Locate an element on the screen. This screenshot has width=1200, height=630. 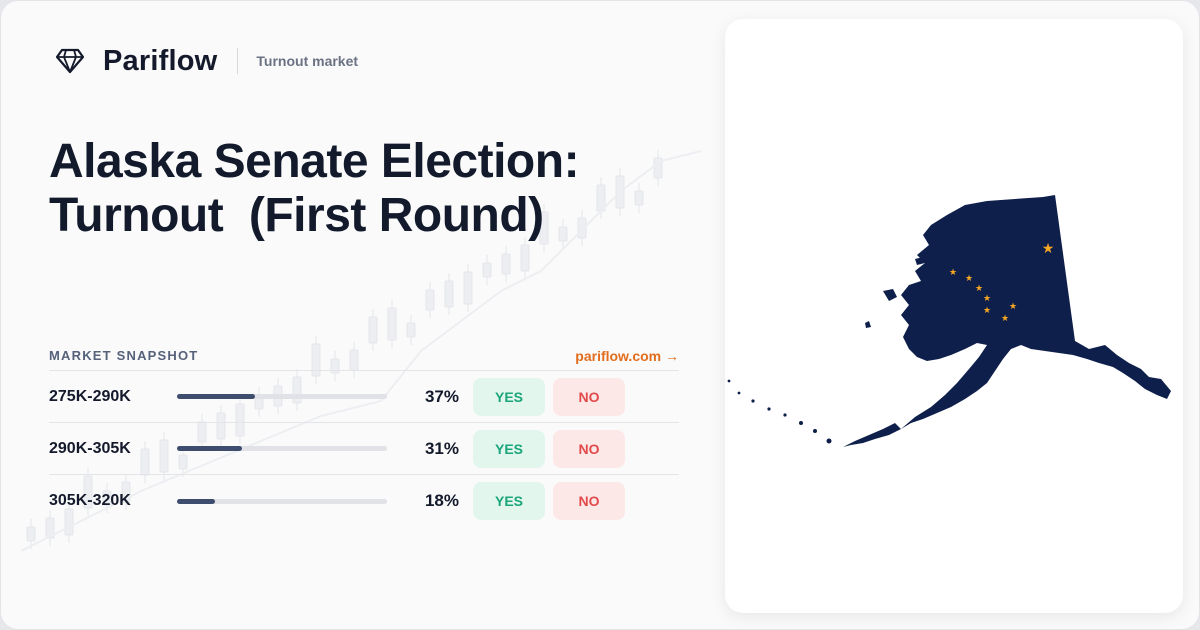
market-row: 305K-320K 18% YES NO is located at coordinates (364, 501).